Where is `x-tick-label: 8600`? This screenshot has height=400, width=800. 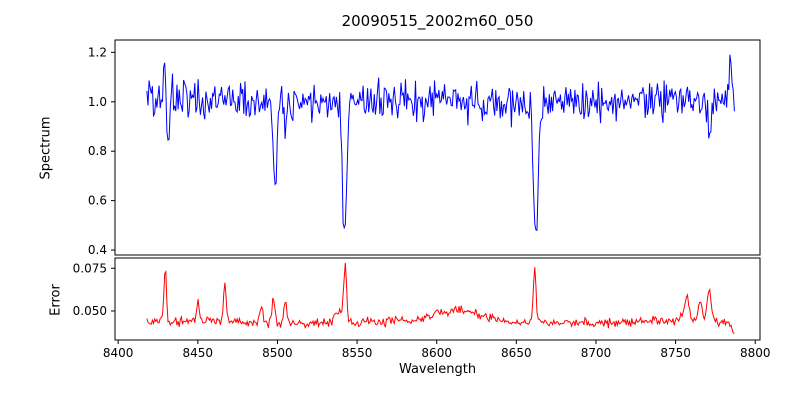
x-tick-label: 8600 is located at coordinates (436, 353).